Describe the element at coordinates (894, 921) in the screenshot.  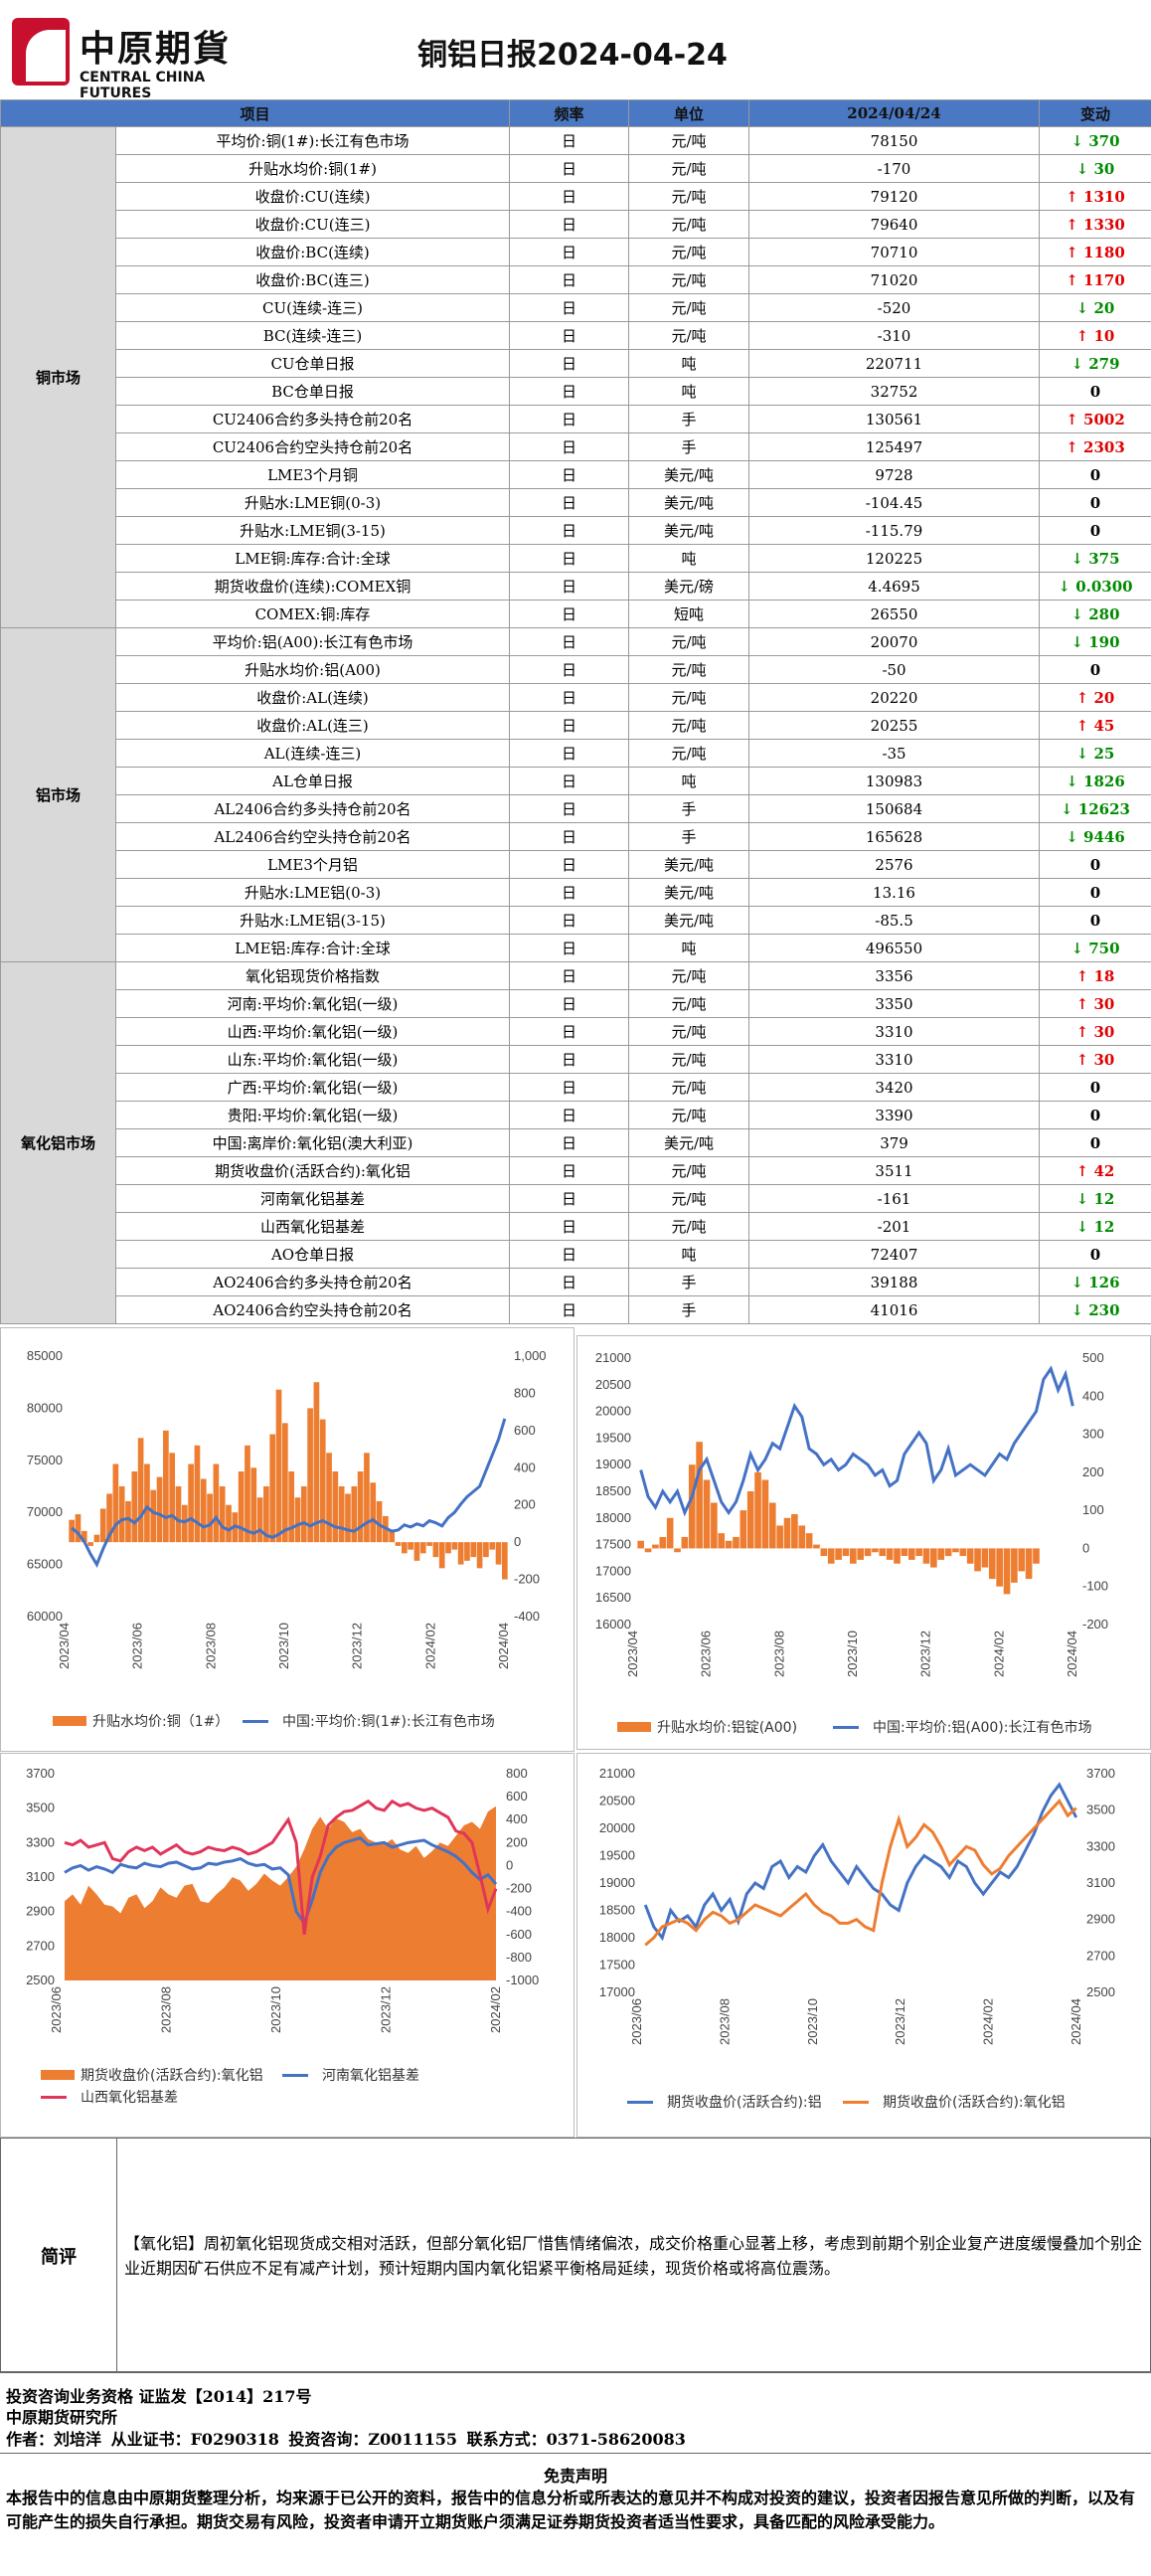
I see `value-cell: -85.5` at that location.